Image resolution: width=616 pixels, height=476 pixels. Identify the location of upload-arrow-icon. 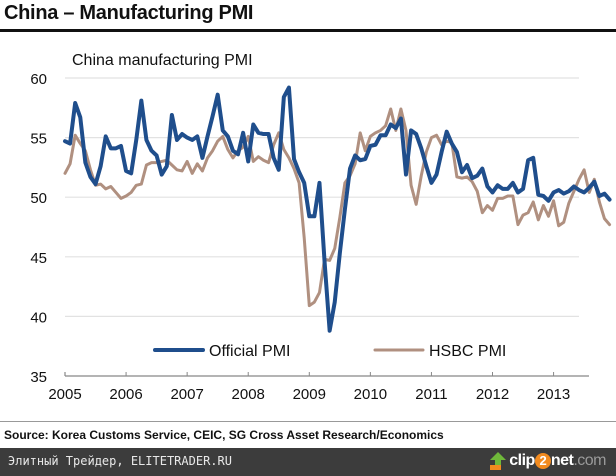
(498, 461).